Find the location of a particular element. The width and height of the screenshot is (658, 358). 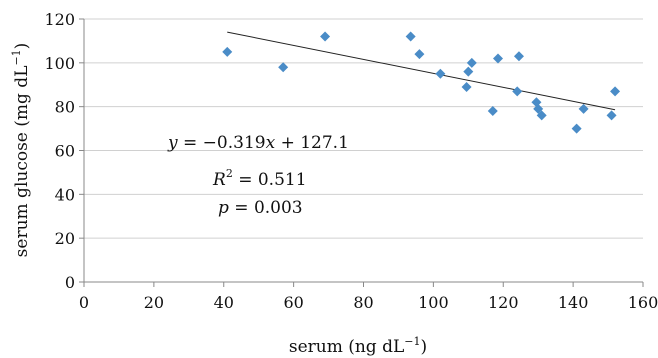

trendline is located at coordinates (421, 71).